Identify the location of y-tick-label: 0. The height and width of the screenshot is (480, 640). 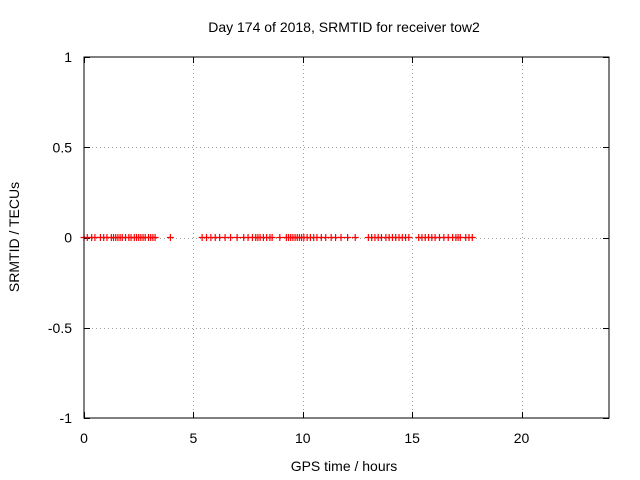
(68, 238).